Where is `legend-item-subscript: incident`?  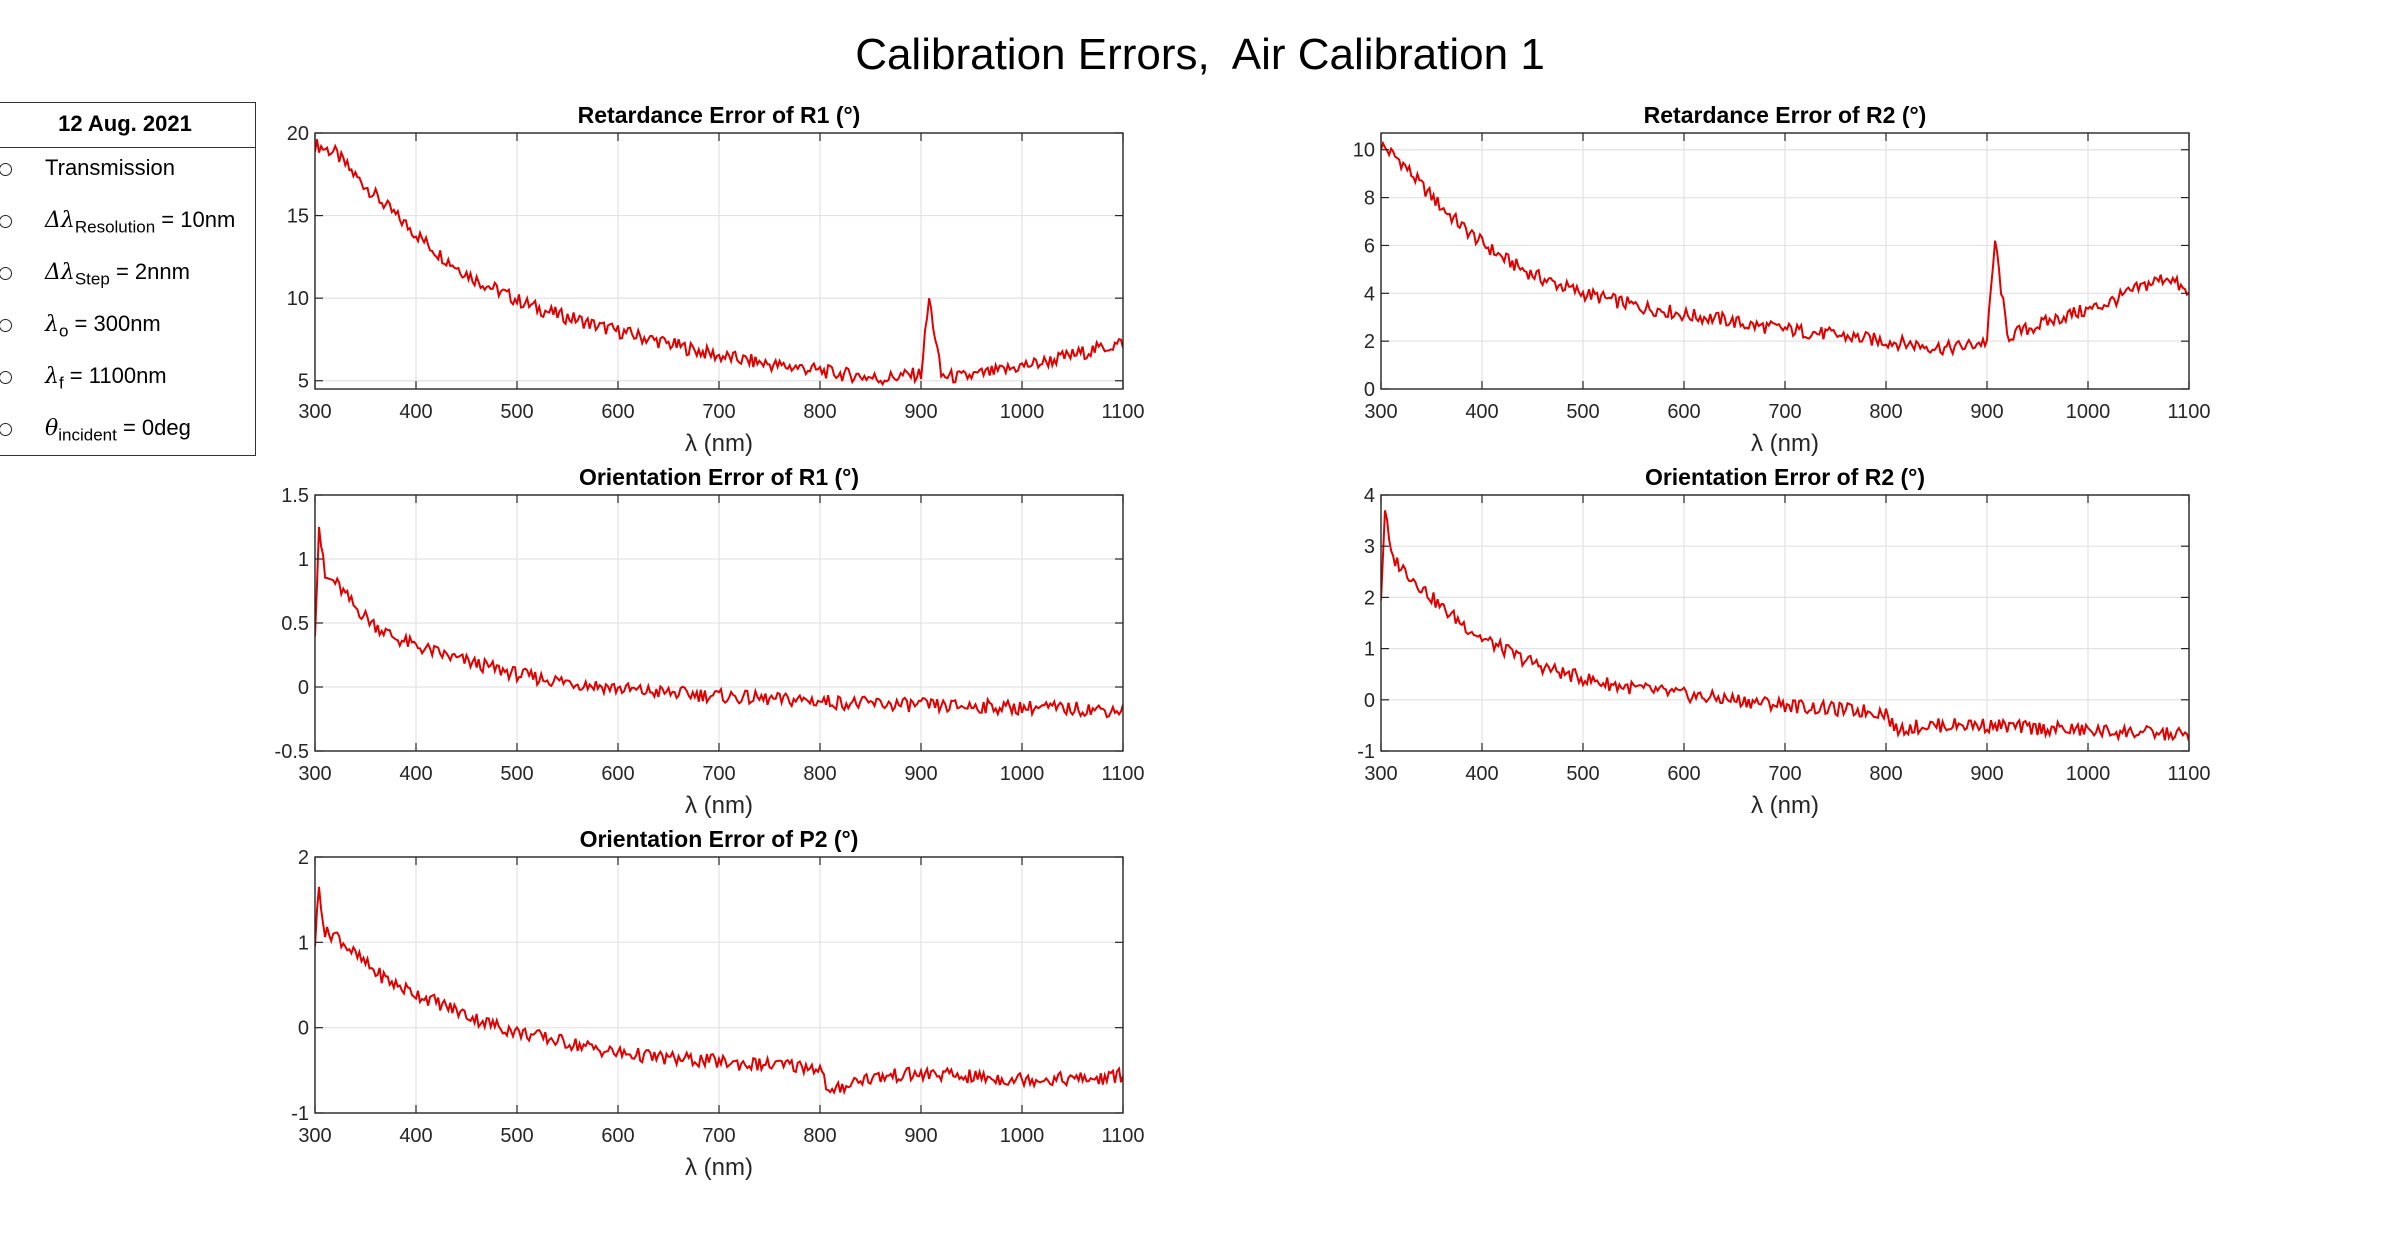
legend-item-subscript: incident is located at coordinates (87, 435).